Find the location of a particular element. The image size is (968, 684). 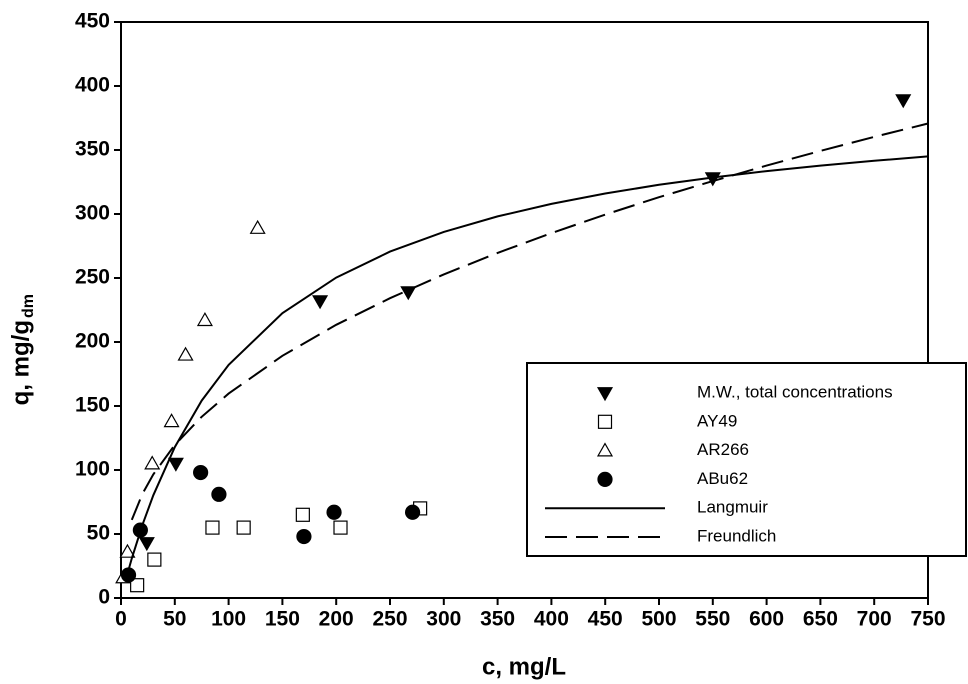

x-tick-label: 650 is located at coordinates (820, 619).